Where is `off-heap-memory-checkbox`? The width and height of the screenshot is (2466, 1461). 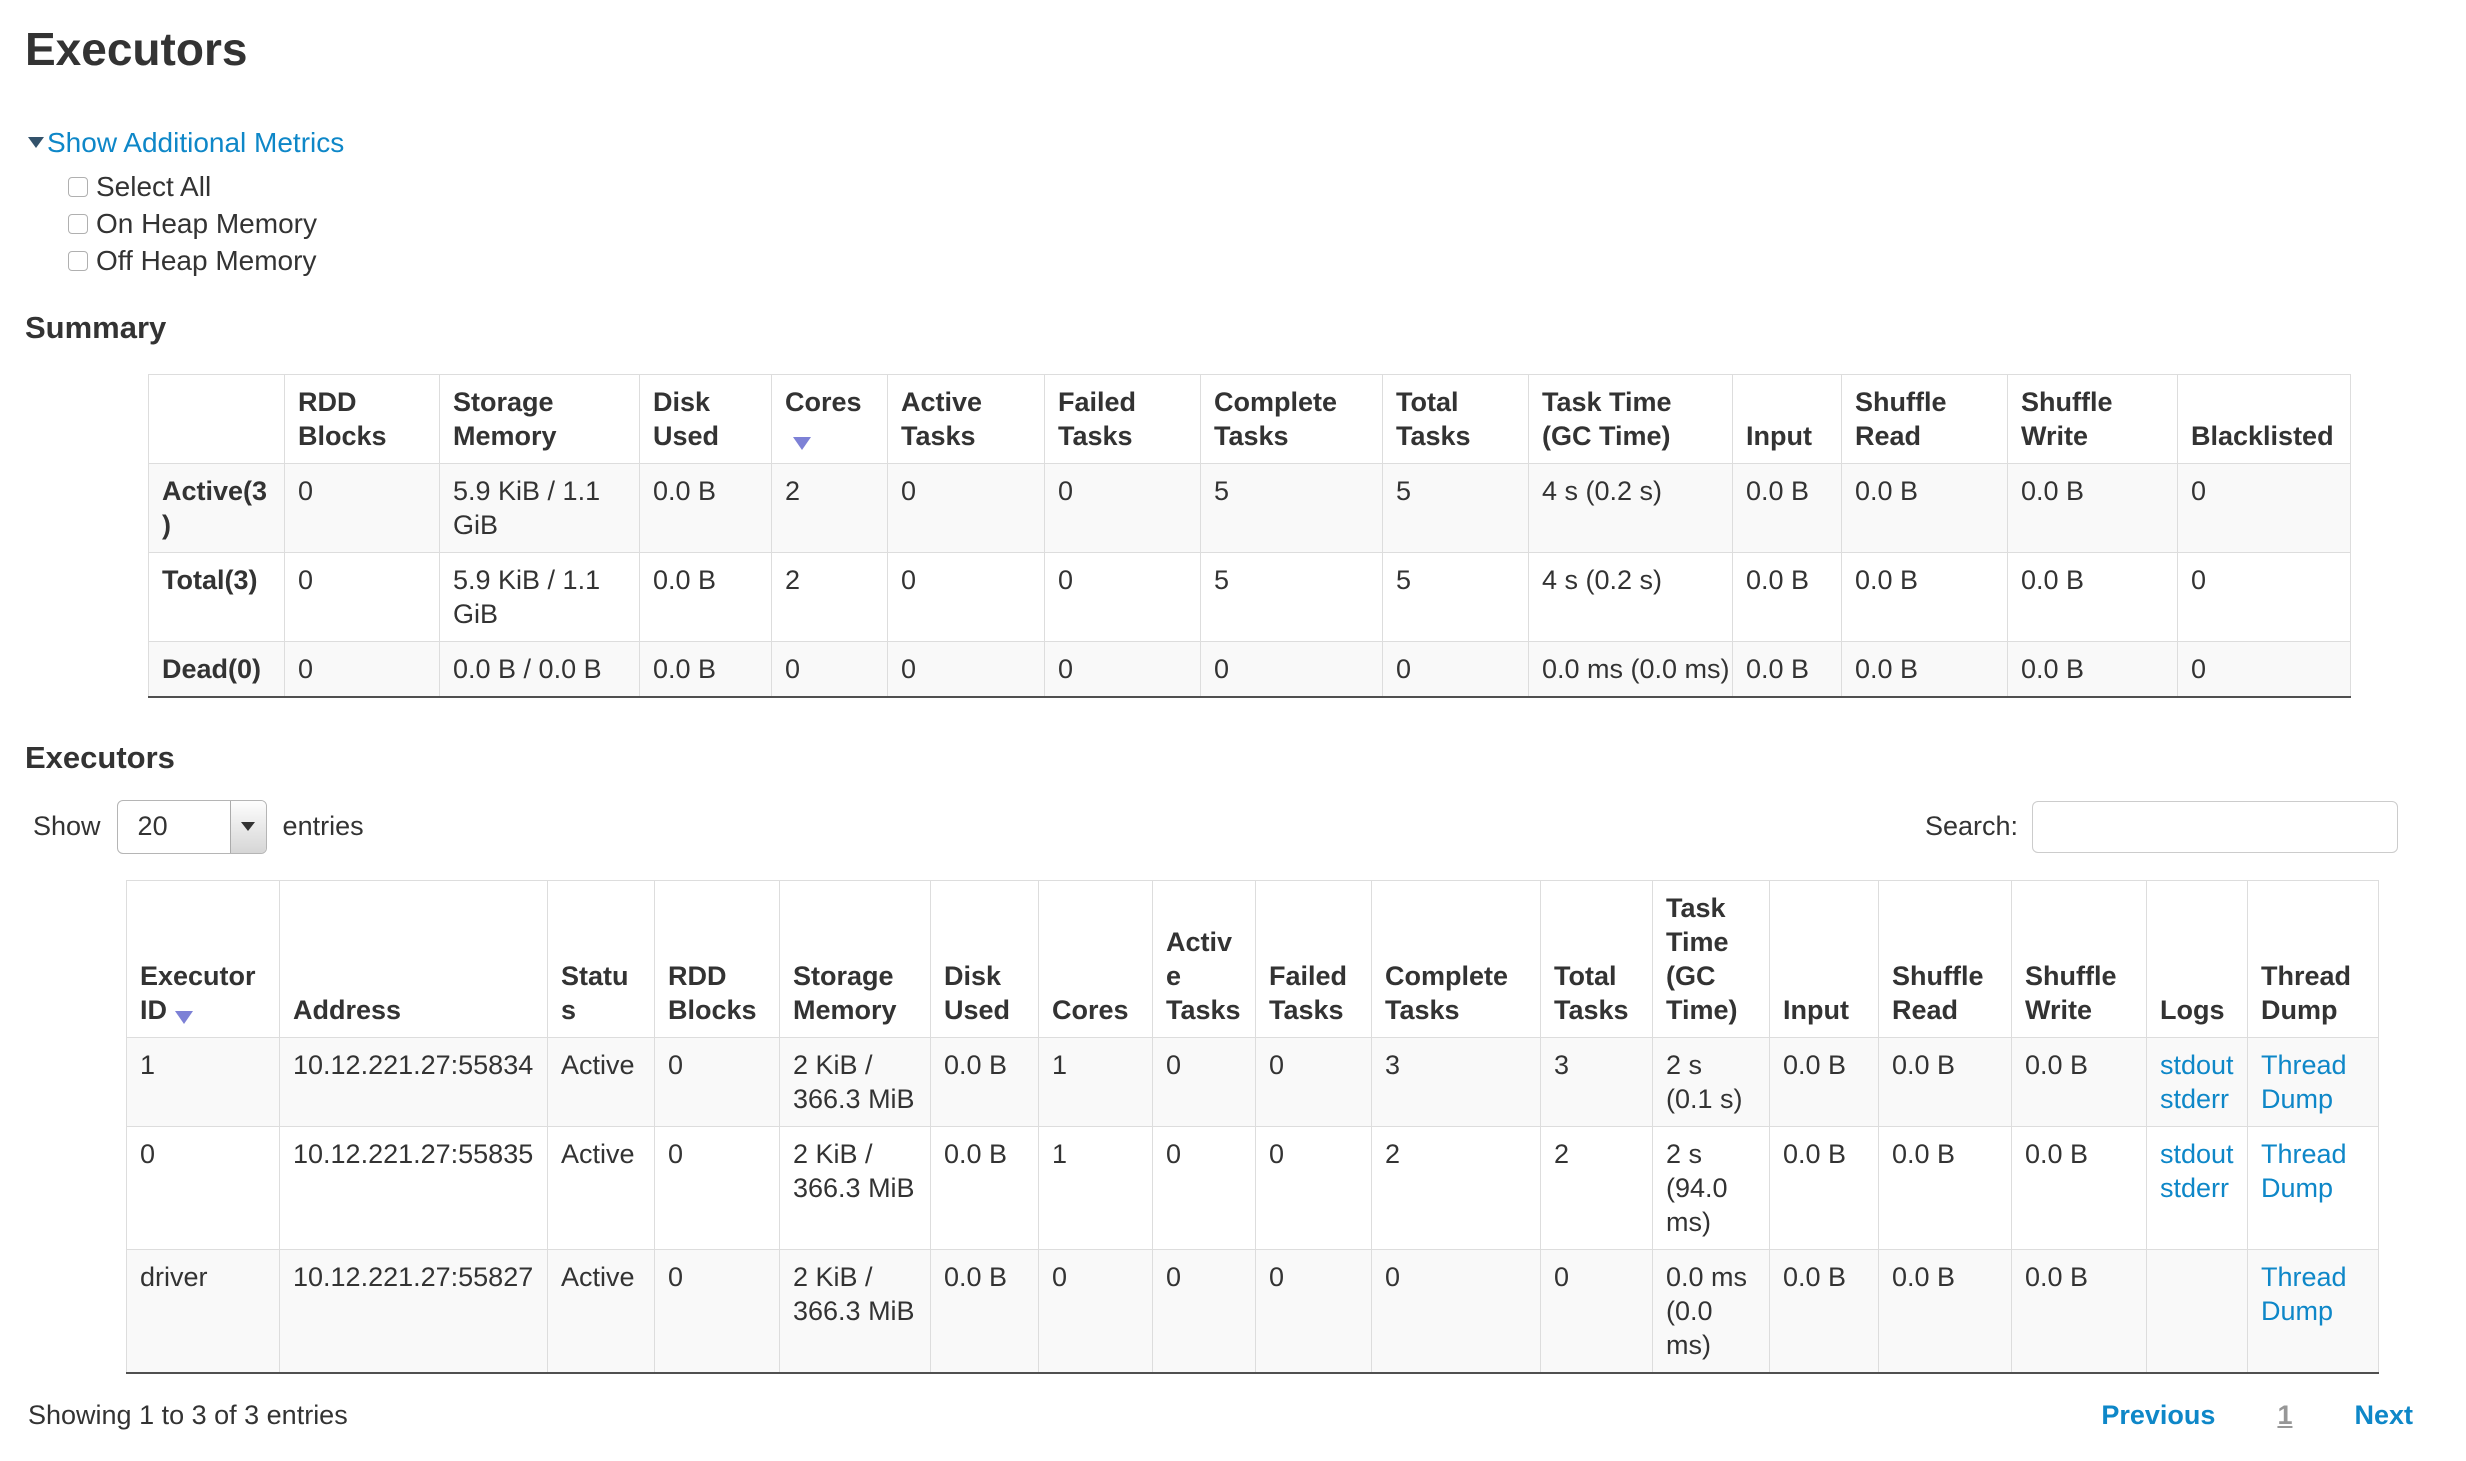
off-heap-memory-checkbox is located at coordinates (78, 261).